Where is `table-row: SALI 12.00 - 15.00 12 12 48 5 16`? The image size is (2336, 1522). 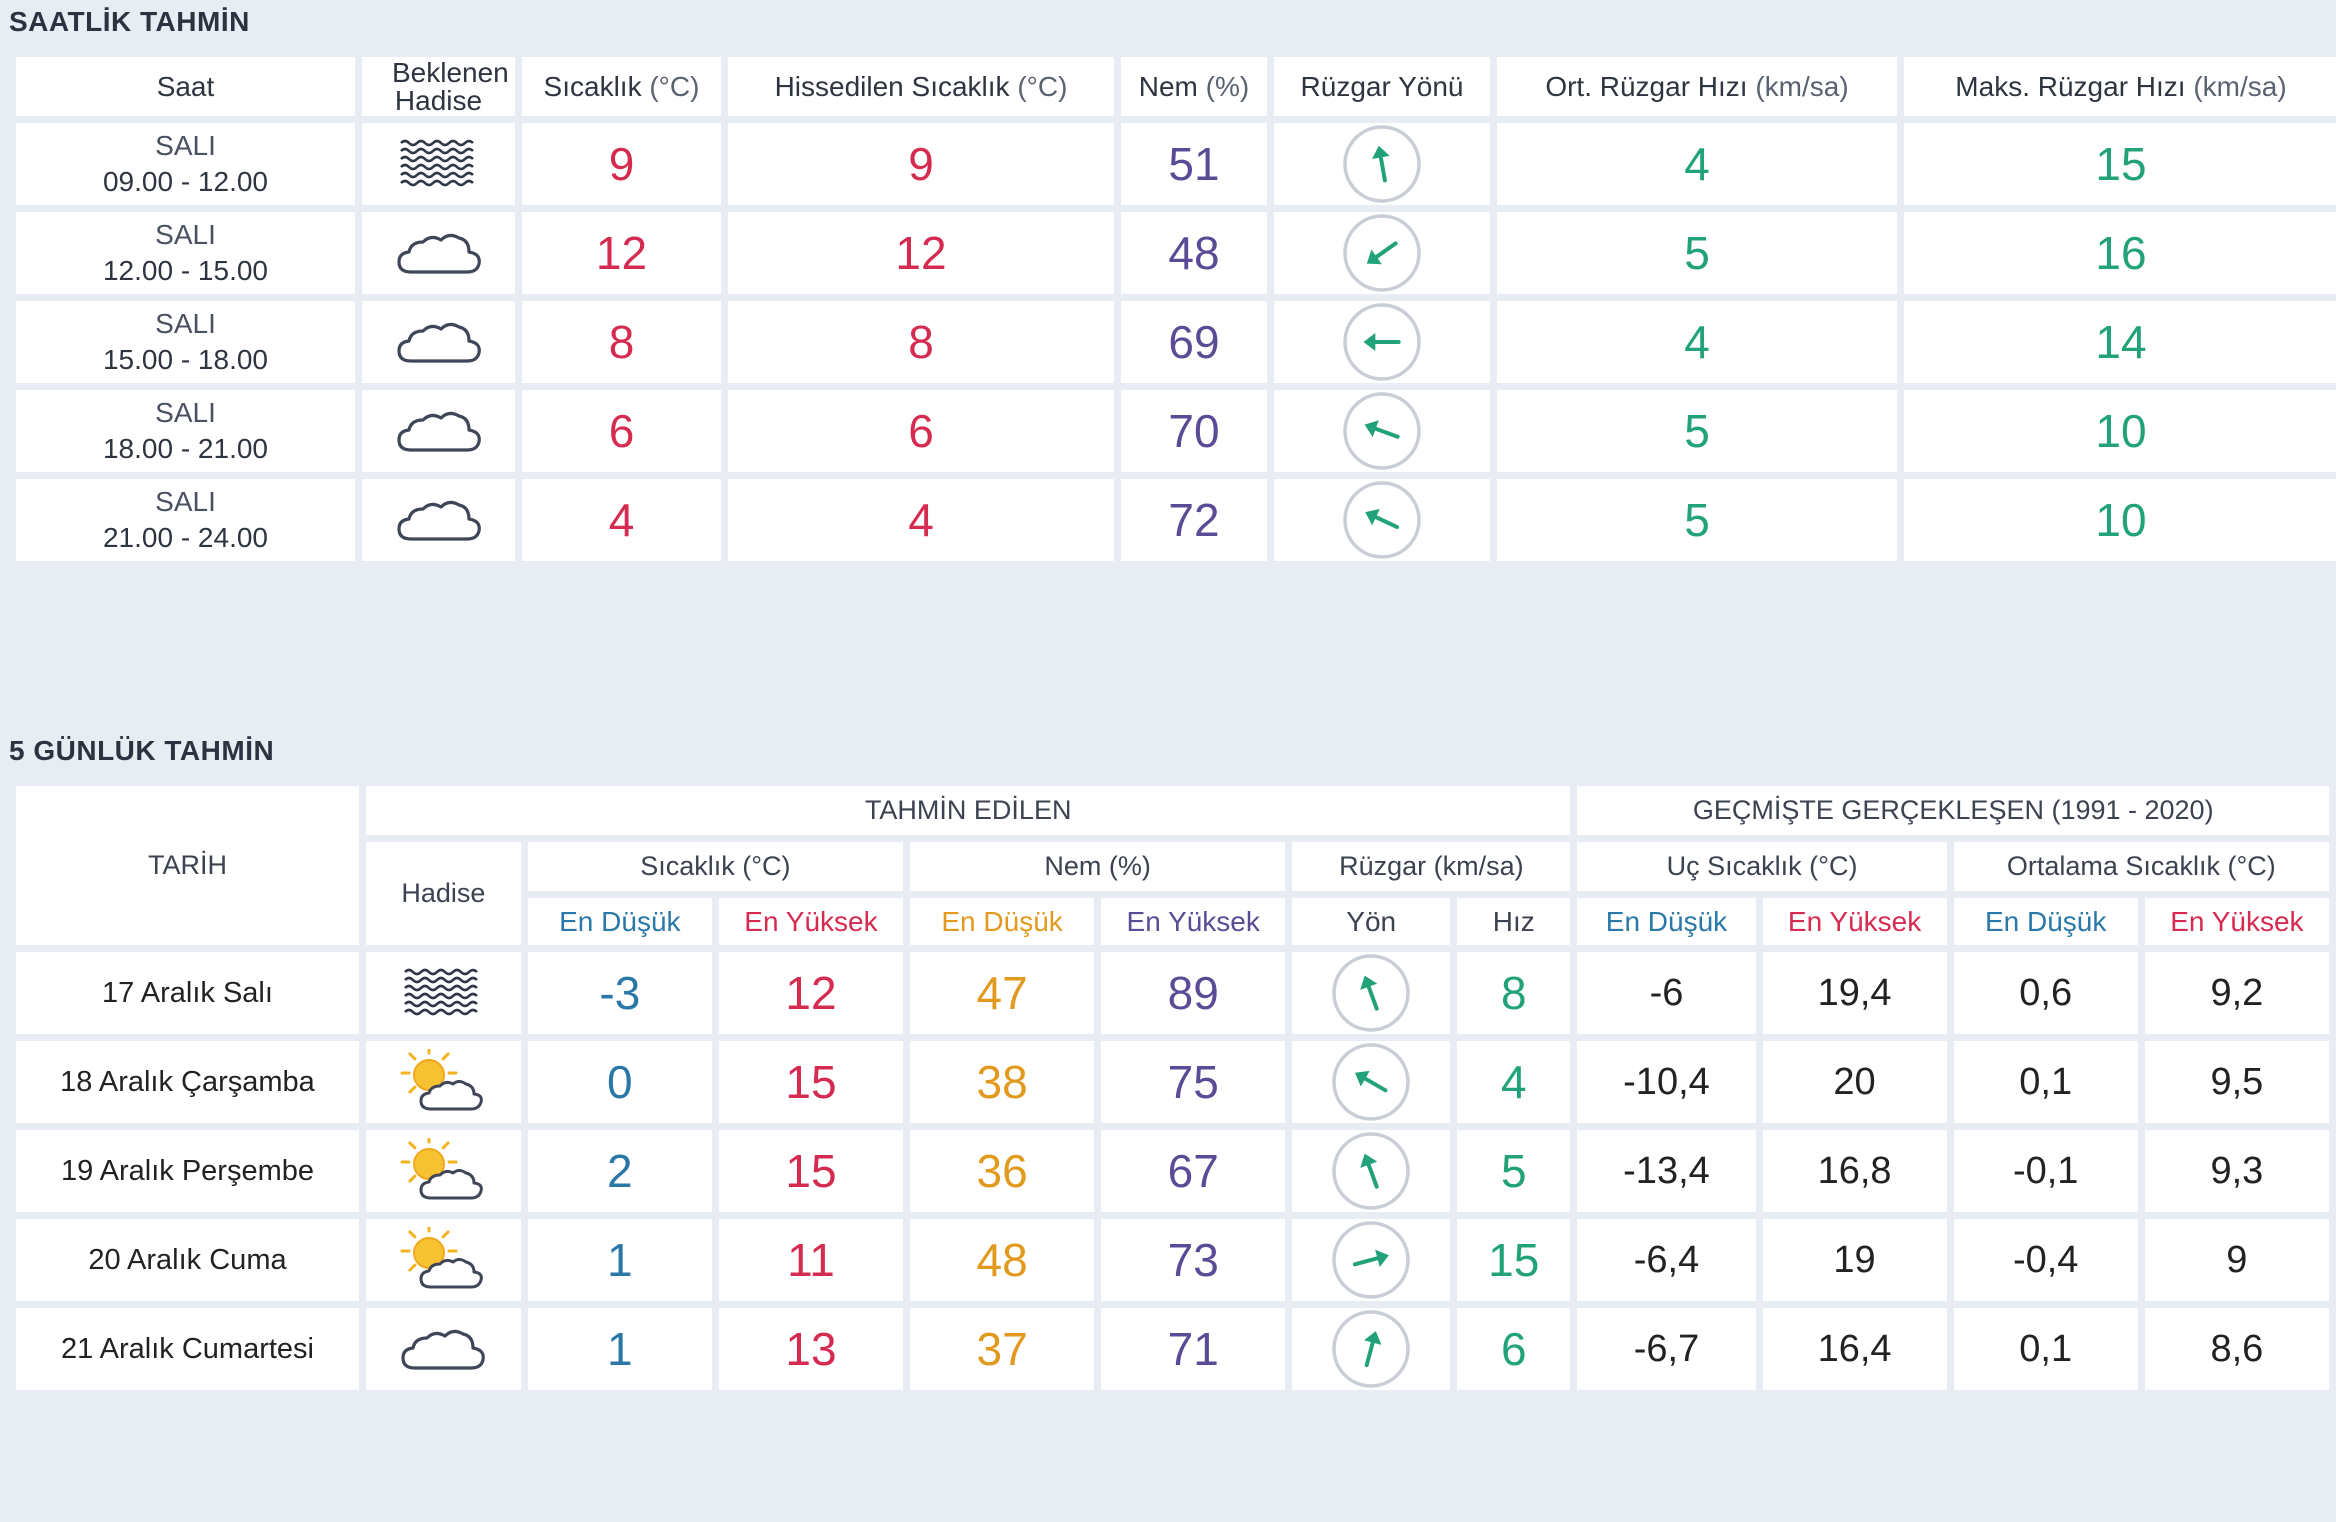
table-row: SALI 12.00 - 15.00 12 12 48 5 16 is located at coordinates (1176, 253).